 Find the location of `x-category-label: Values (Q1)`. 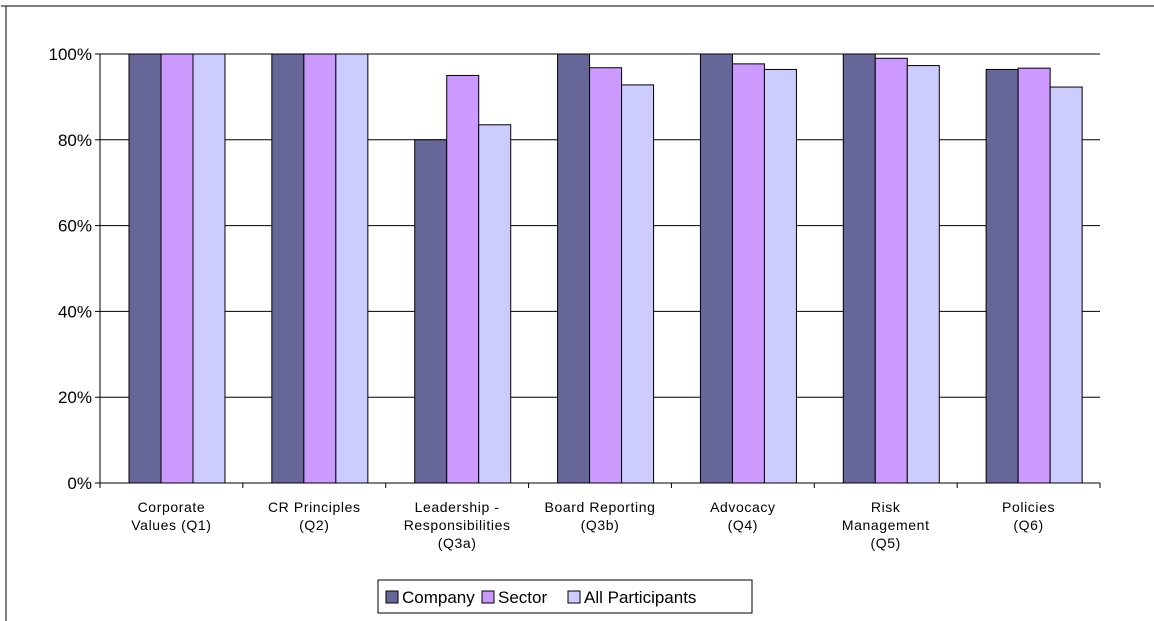

x-category-label: Values (Q1) is located at coordinates (171, 525).